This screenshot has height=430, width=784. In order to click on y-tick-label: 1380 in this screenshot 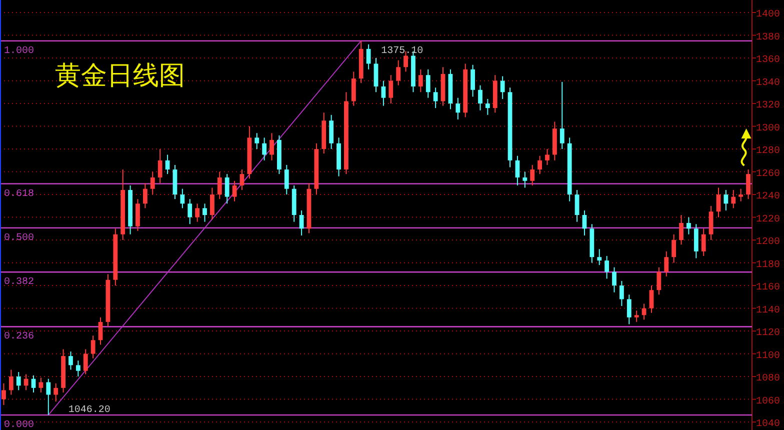, I will do `click(768, 38)`.